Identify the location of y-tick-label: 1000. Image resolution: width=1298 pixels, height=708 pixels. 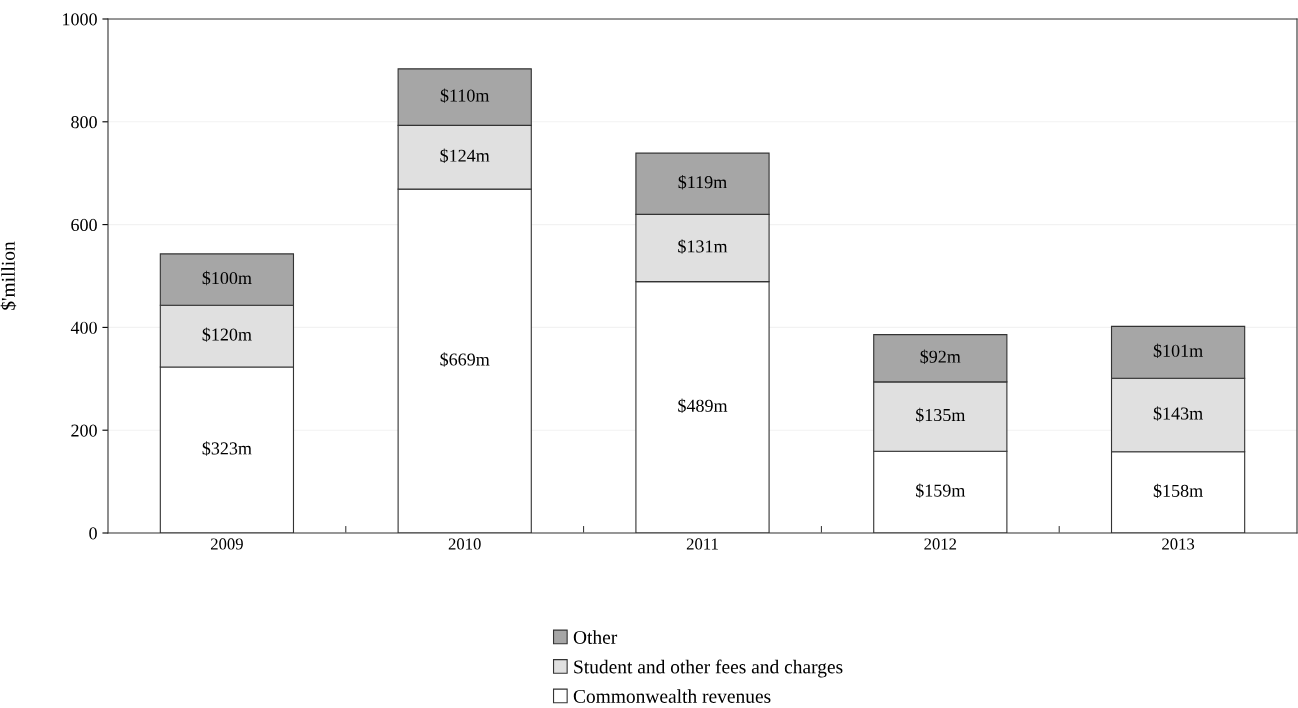
(80, 19).